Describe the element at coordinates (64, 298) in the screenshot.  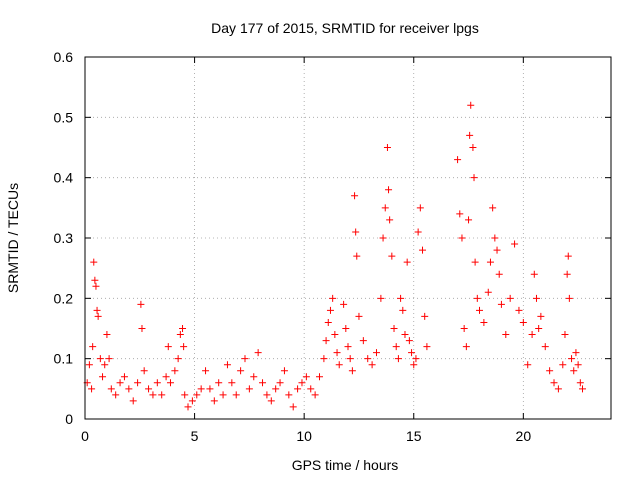
I see `y-tick-label: 0.2` at that location.